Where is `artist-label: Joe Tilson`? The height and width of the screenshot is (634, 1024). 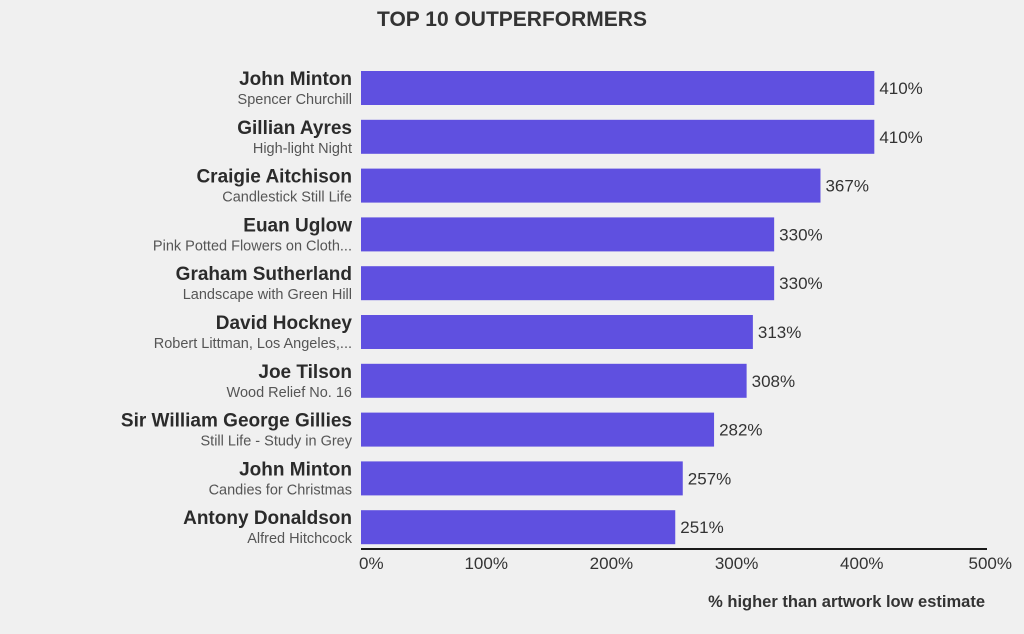 artist-label: Joe Tilson is located at coordinates (305, 372).